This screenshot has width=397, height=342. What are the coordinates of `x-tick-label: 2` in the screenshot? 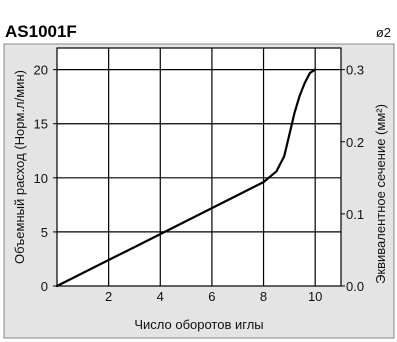 It's located at (108, 296).